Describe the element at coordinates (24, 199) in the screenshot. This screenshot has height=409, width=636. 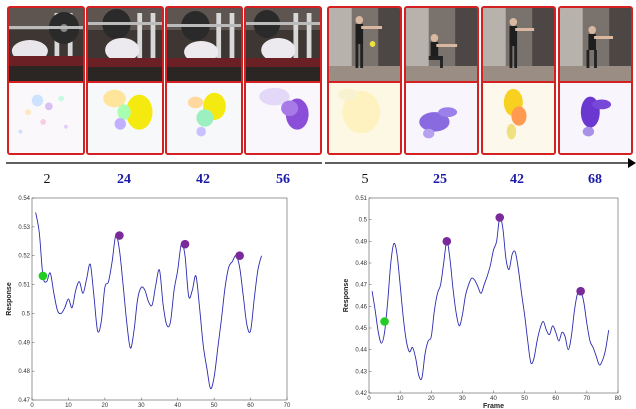
I see `y-tick-label: 0.54` at that location.